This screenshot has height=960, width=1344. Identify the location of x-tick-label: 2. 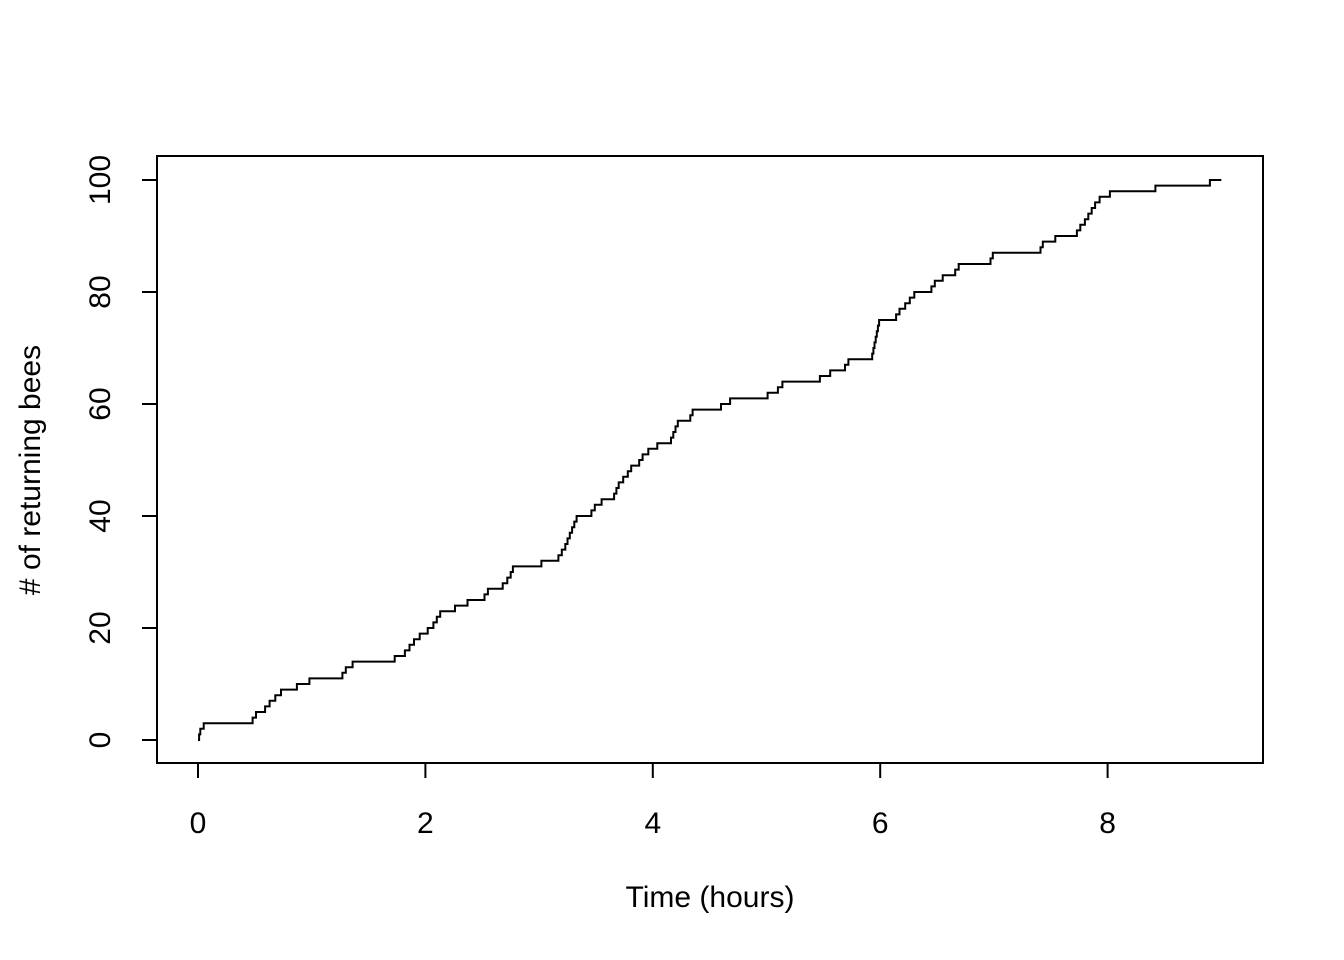
(425, 823).